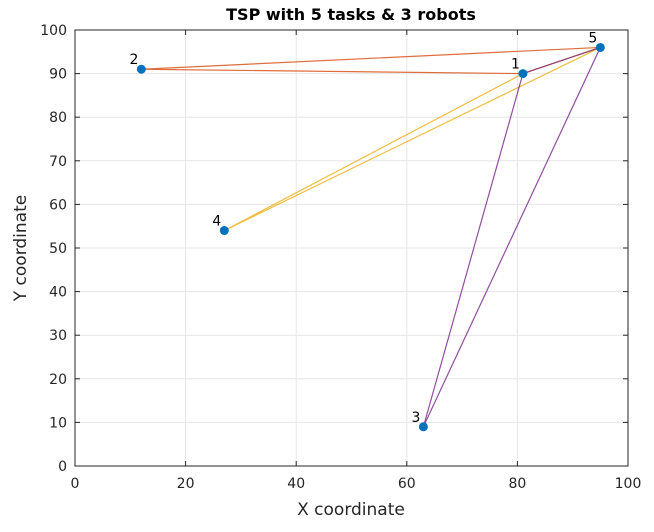  I want to click on x-tick-label: 20, so click(186, 484).